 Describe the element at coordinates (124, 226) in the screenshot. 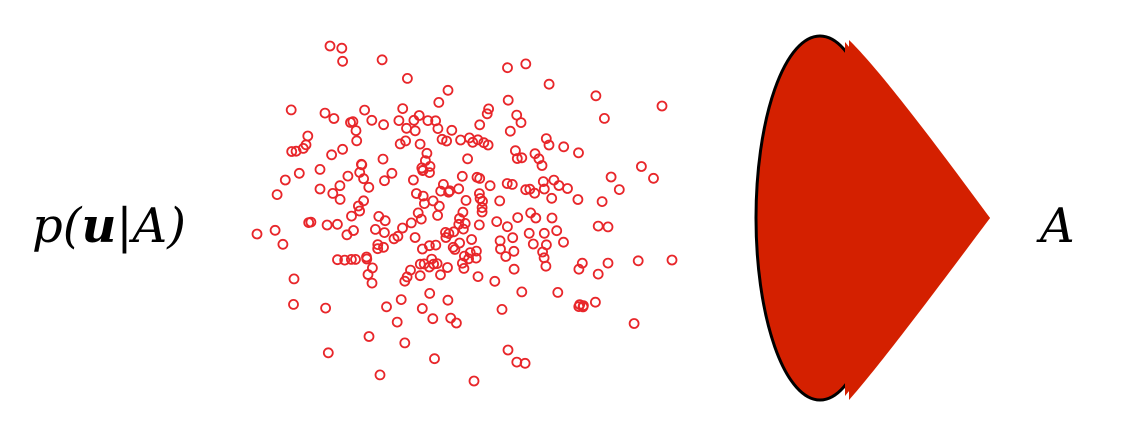

I see `given-bar: |` at that location.